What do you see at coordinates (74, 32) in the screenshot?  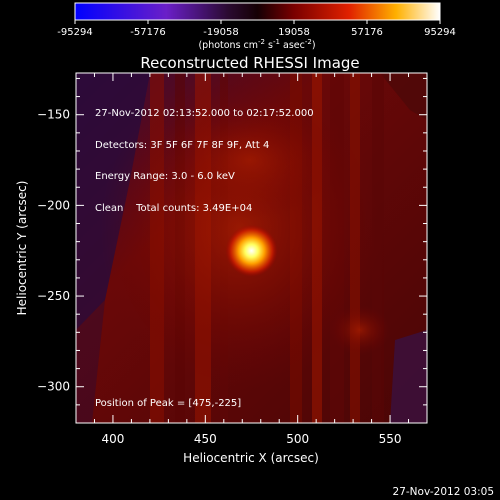 I see `colorbar-tick-label: -95294` at bounding box center [74, 32].